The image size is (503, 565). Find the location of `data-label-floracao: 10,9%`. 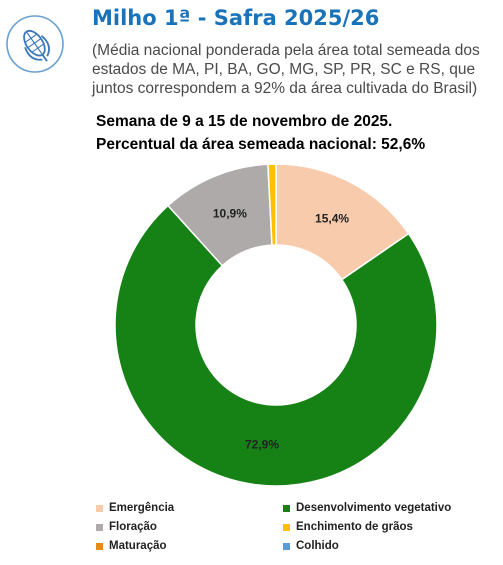

data-label-floracao: 10,9% is located at coordinates (230, 214).